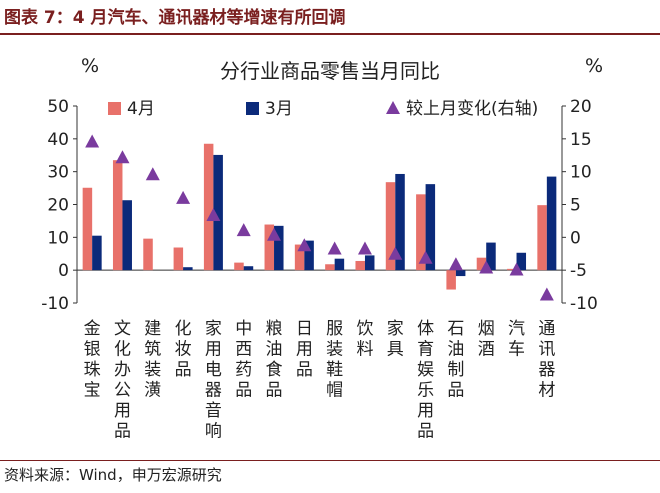 This screenshot has height=493, width=660. Describe the element at coordinates (594, 66) in the screenshot. I see `right-axis-unit: %` at that location.